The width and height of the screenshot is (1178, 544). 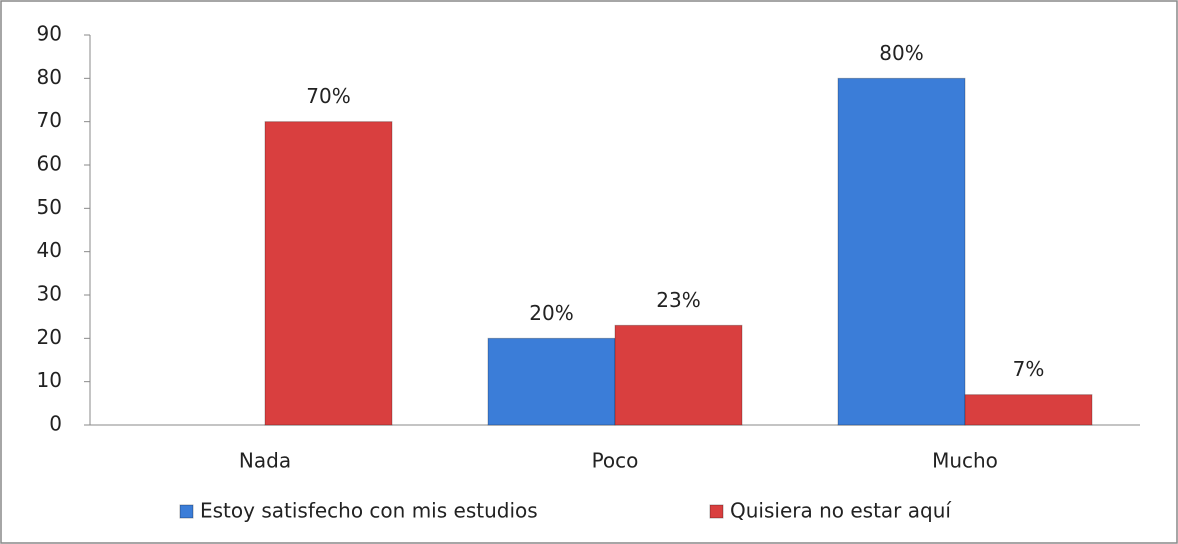 What do you see at coordinates (901, 53) in the screenshot?
I see `data-label: 80%` at bounding box center [901, 53].